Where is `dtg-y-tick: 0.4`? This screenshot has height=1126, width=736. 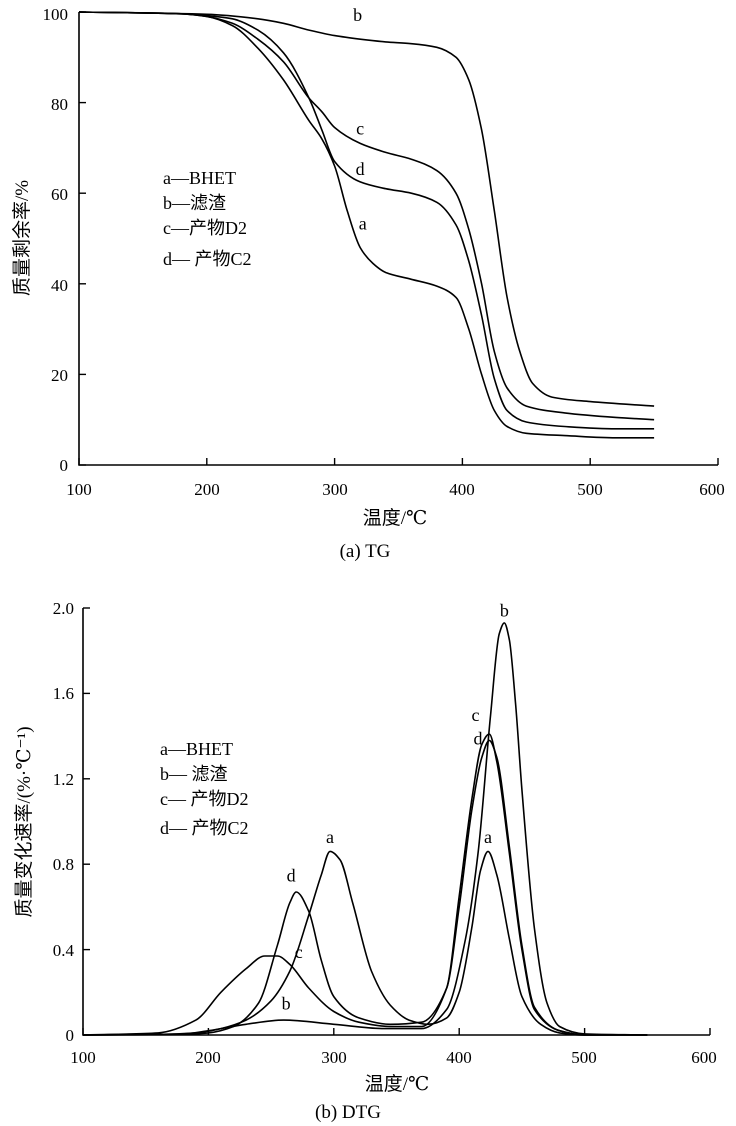
dtg-y-tick: 0.4 is located at coordinates (64, 950).